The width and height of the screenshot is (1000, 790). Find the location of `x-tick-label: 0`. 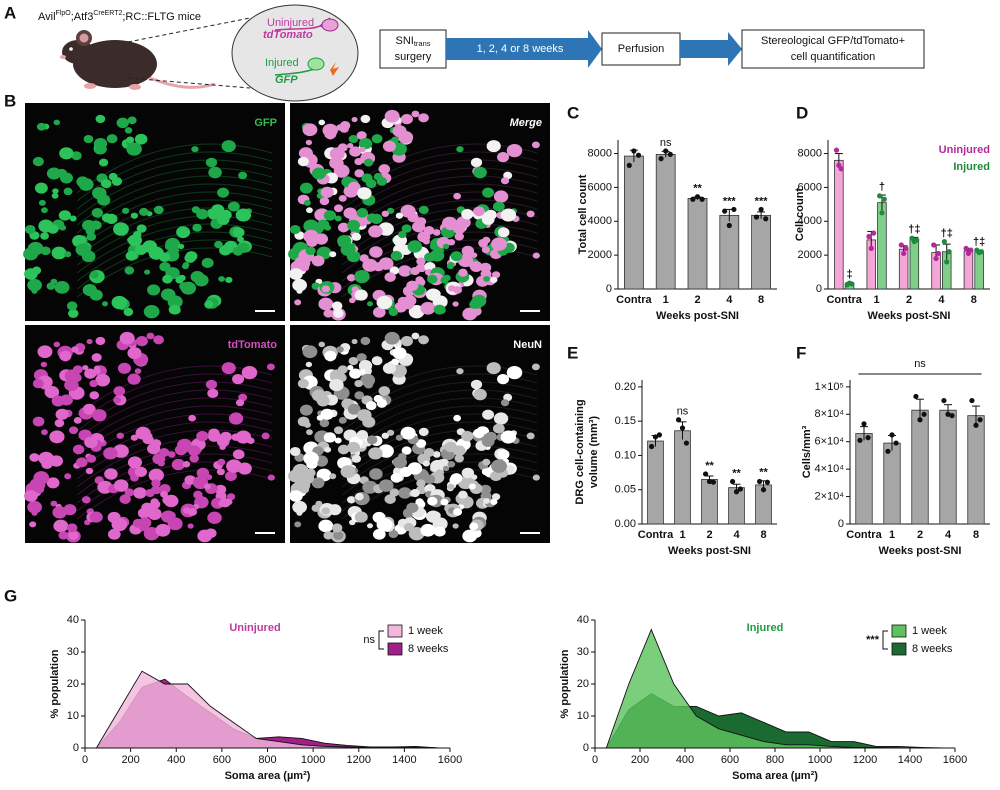

x-tick-label: 0 is located at coordinates (595, 760).